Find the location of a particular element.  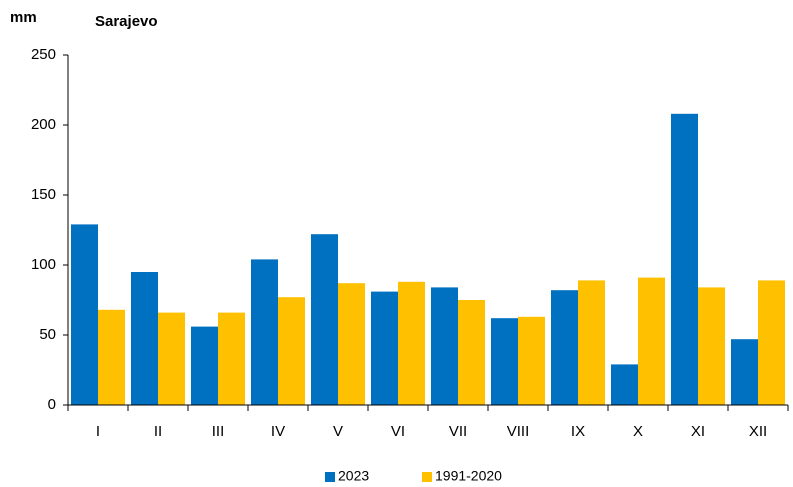

x-tick-label: X is located at coordinates (638, 431).